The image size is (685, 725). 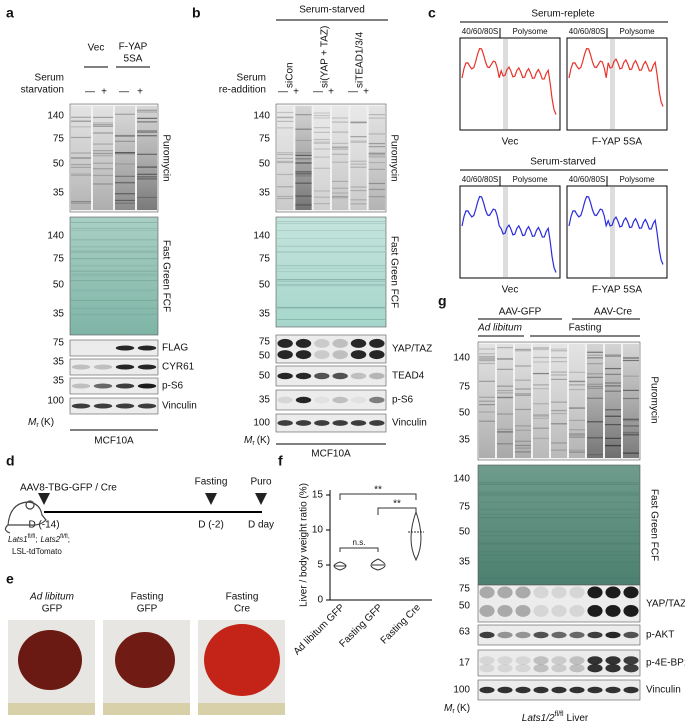 I want to click on blot-label: Vinculin, so click(x=409, y=423).